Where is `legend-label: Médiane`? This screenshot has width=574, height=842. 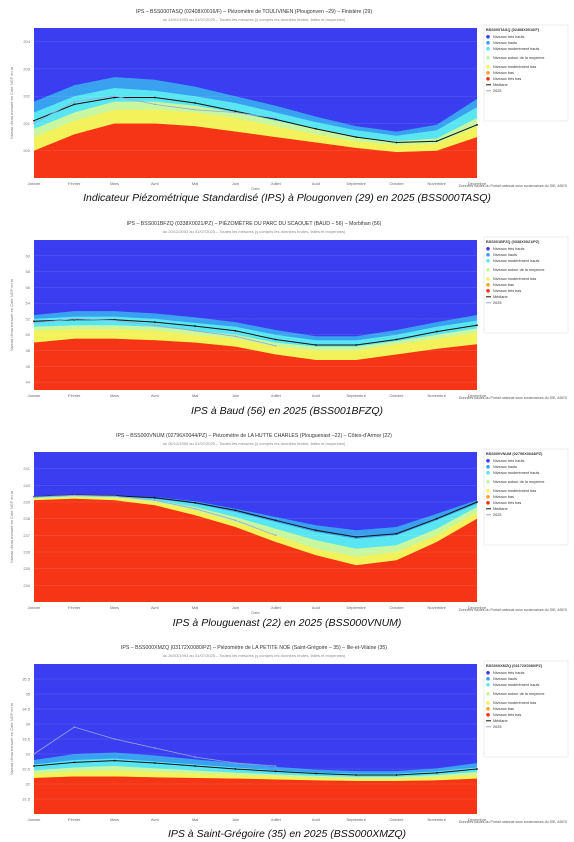
legend-label: Médiane is located at coordinates (500, 509).